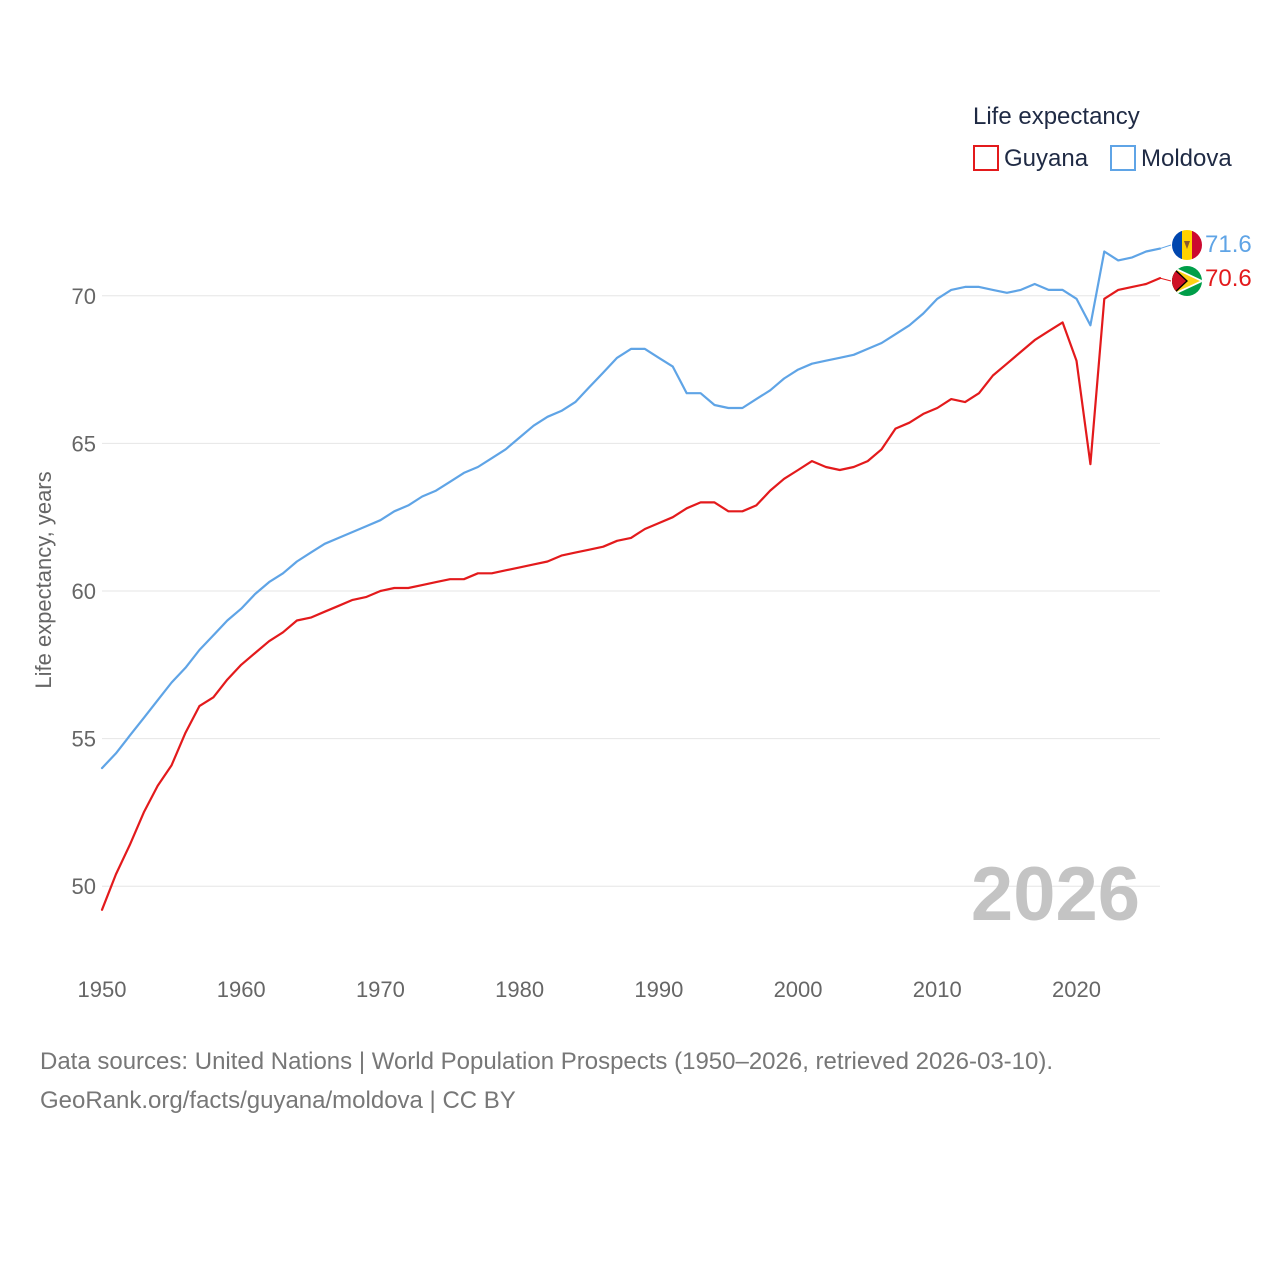 The image size is (1280, 1280). What do you see at coordinates (798, 989) in the screenshot?
I see `x-tick-2000: 2000` at bounding box center [798, 989].